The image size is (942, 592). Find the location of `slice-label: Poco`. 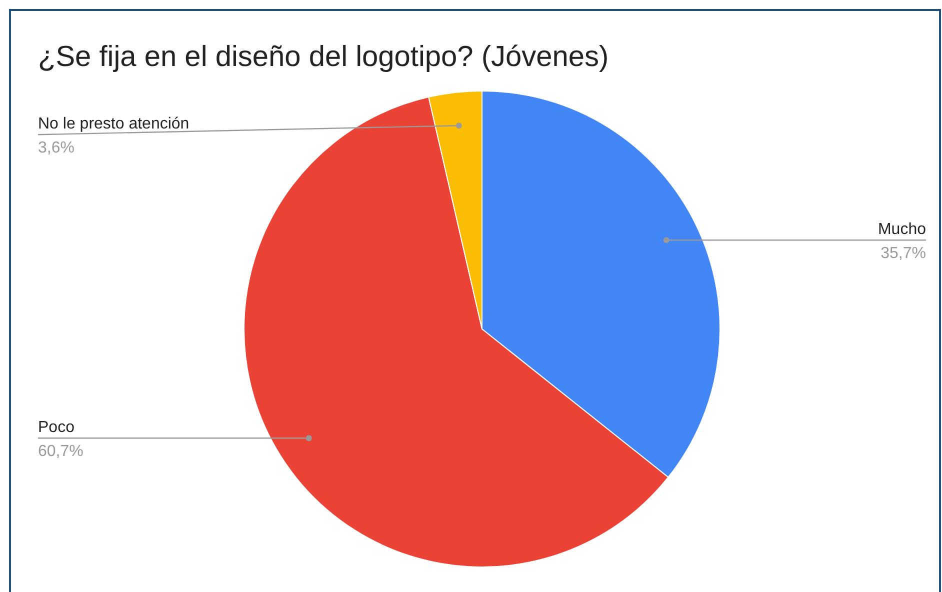

slice-label: Poco is located at coordinates (56, 427).